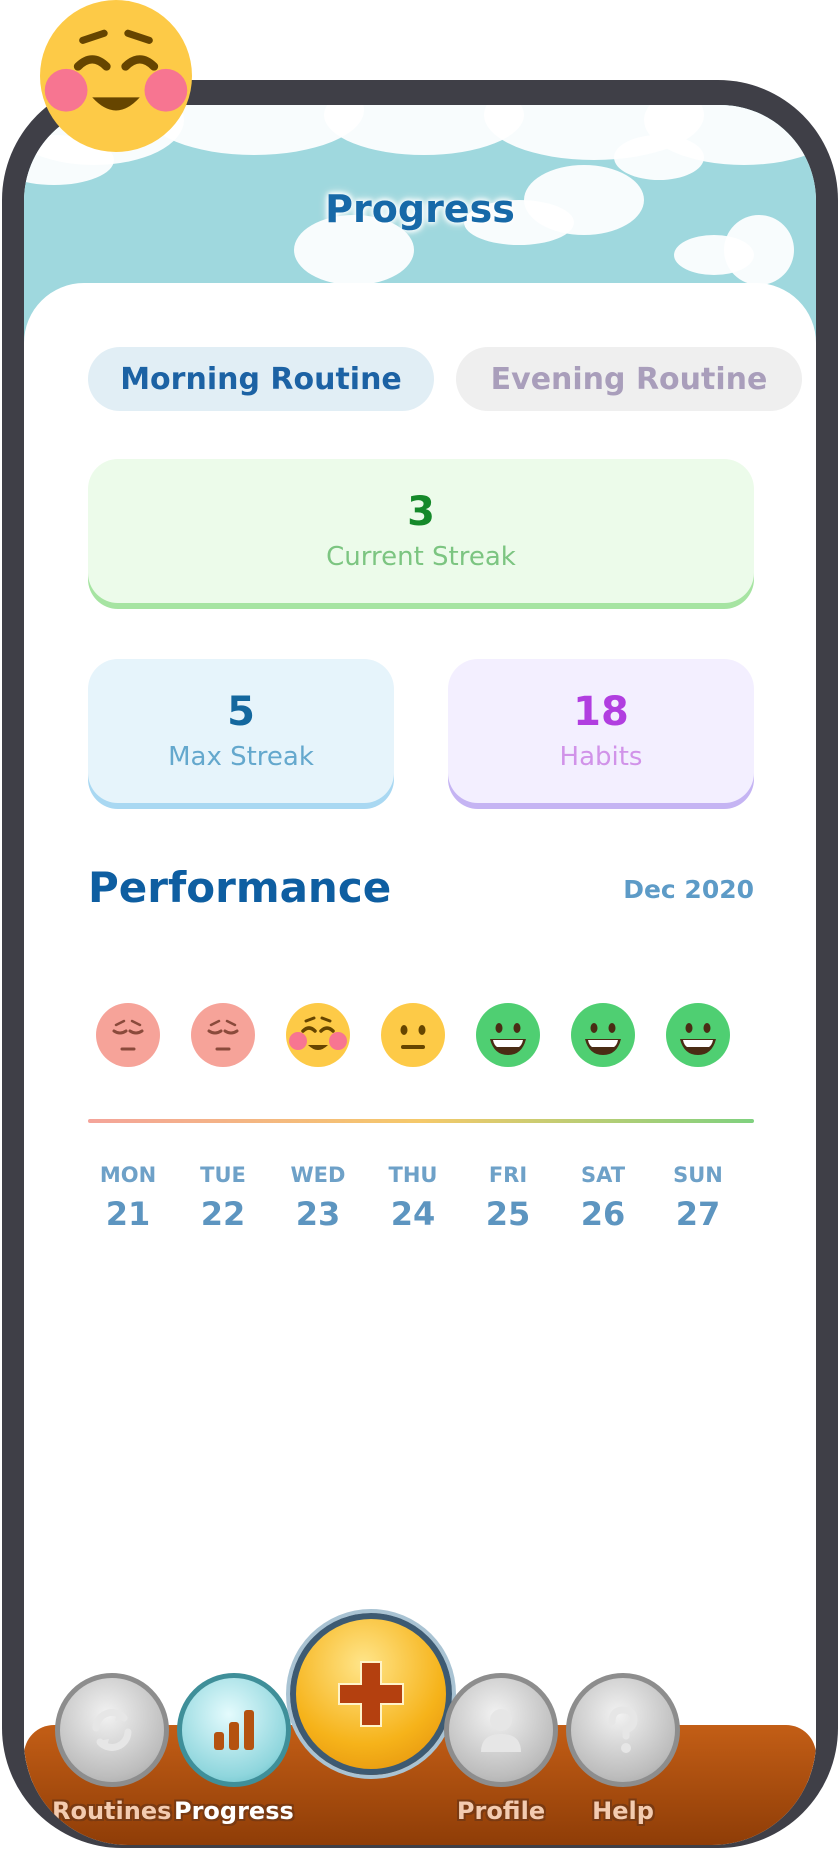 Image resolution: width=840 pixels, height=1850 pixels. What do you see at coordinates (318, 1214) in the screenshot?
I see `day-date: 23` at bounding box center [318, 1214].